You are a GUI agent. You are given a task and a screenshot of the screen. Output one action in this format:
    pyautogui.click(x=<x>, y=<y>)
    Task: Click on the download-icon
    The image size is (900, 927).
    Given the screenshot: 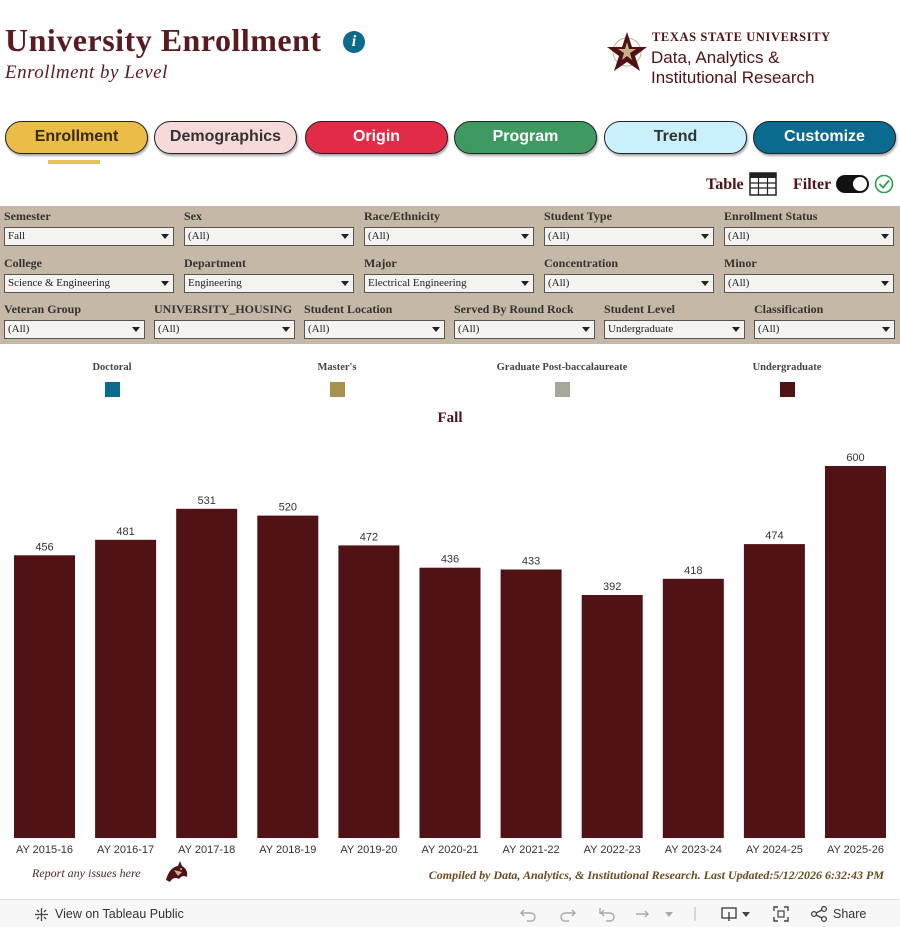 What is the action you would take?
    pyautogui.click(x=736, y=914)
    